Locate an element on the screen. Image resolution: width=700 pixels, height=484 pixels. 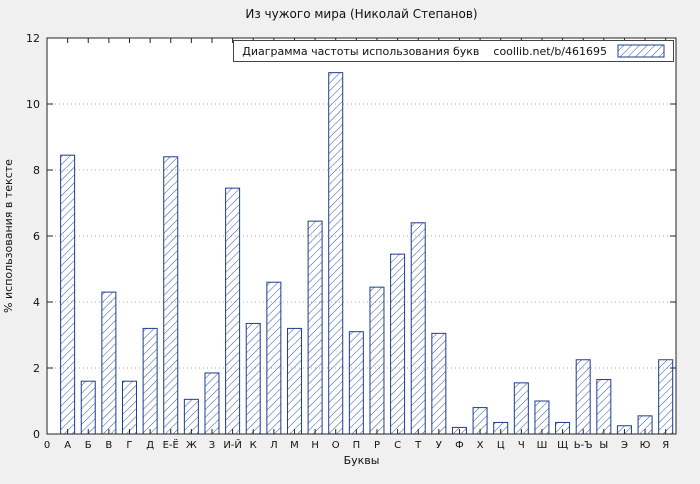
x-origin-label: 0 is located at coordinates (47, 445).